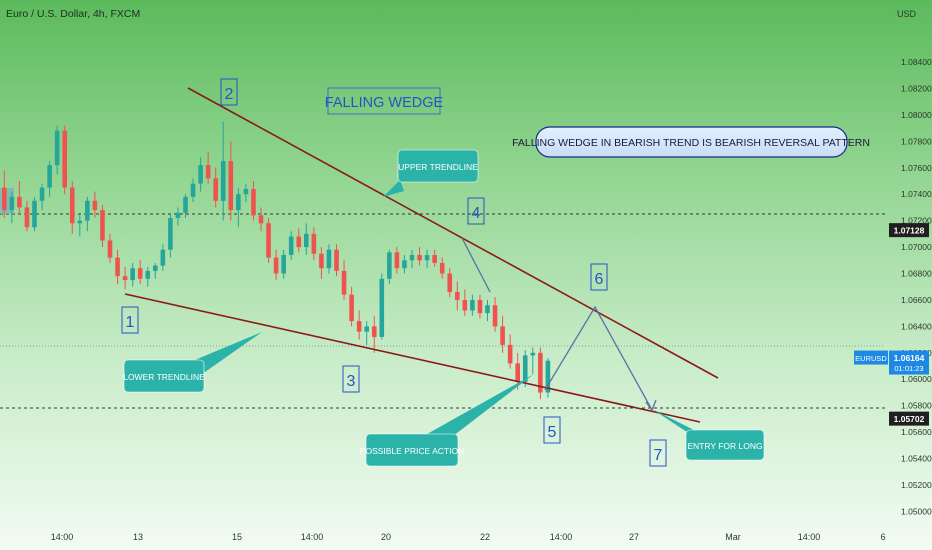  I want to click on symbol-tag, so click(871, 357).